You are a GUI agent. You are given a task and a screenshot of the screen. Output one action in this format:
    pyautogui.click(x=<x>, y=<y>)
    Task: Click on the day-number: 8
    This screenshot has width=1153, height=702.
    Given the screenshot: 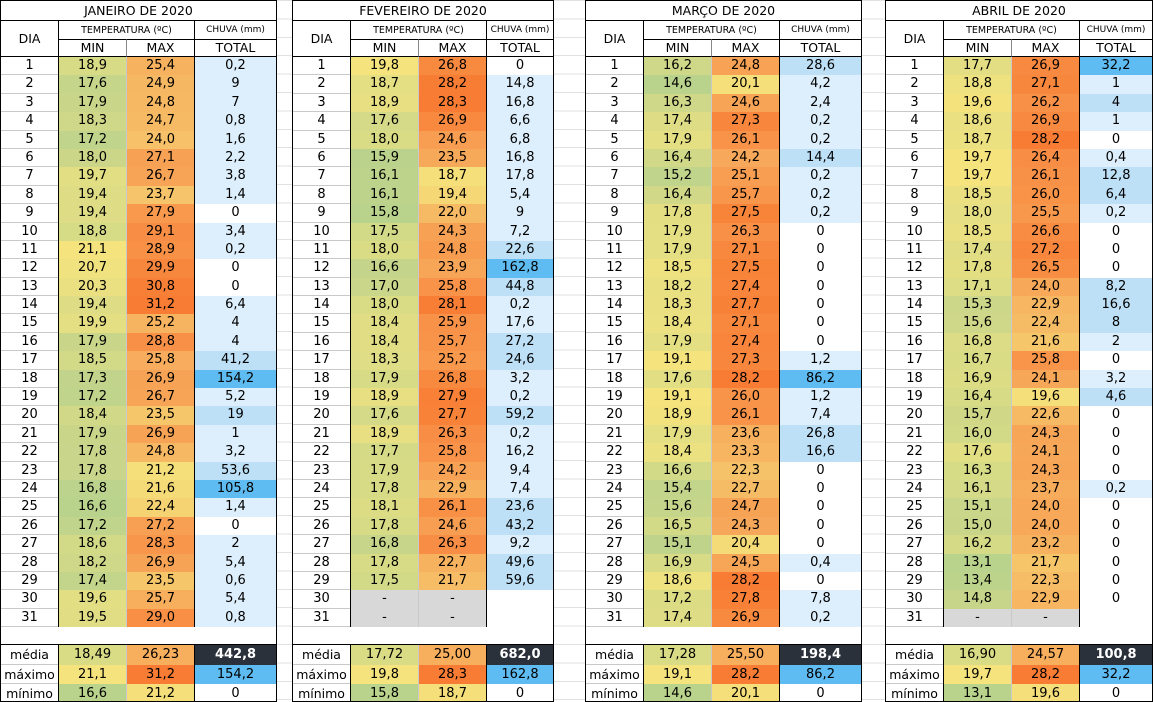 What is the action you would take?
    pyautogui.click(x=322, y=195)
    